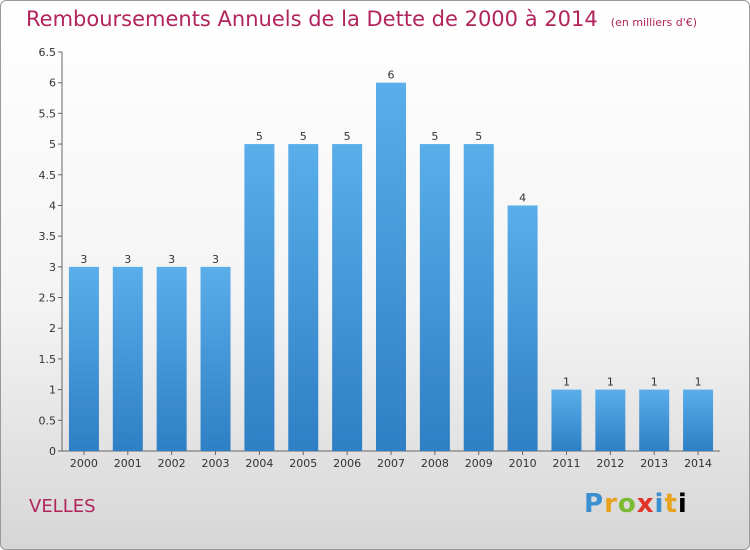 This screenshot has width=750, height=550. I want to click on x-tick-label: 2002, so click(172, 463).